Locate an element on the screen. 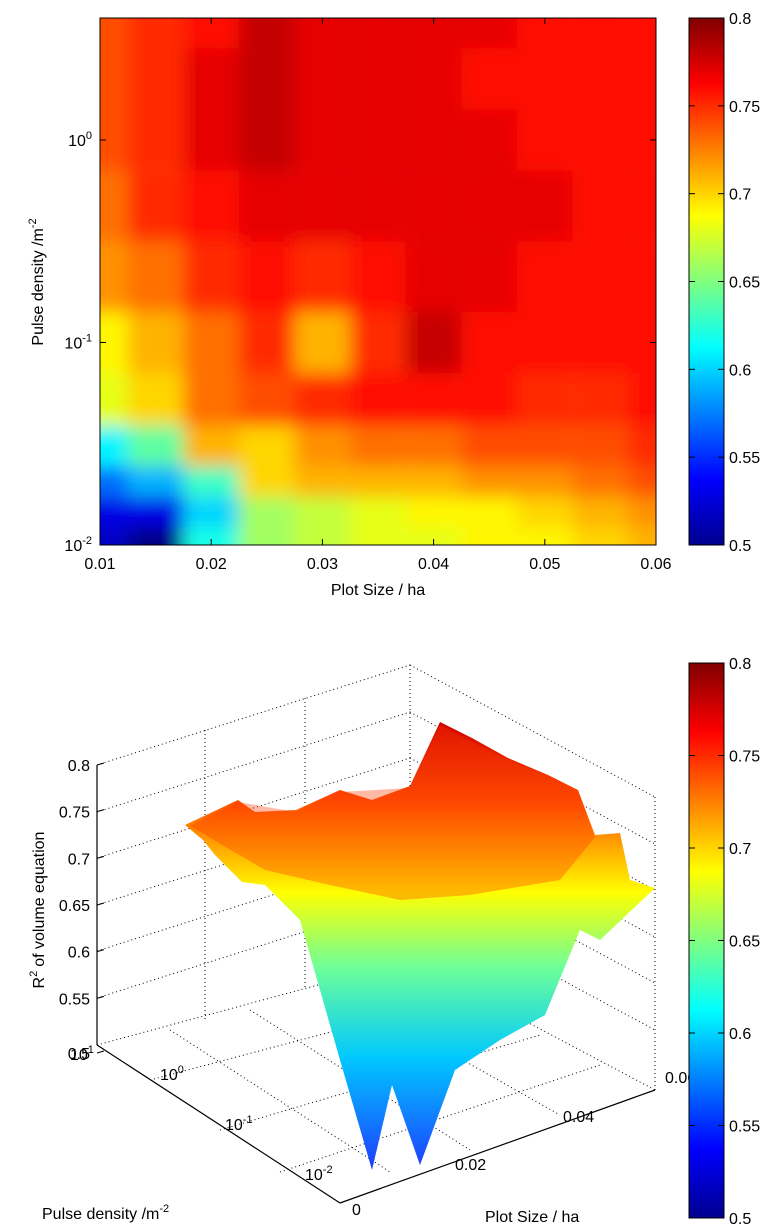  surface-z-axis-label-sup: 2 is located at coordinates (34, 974).